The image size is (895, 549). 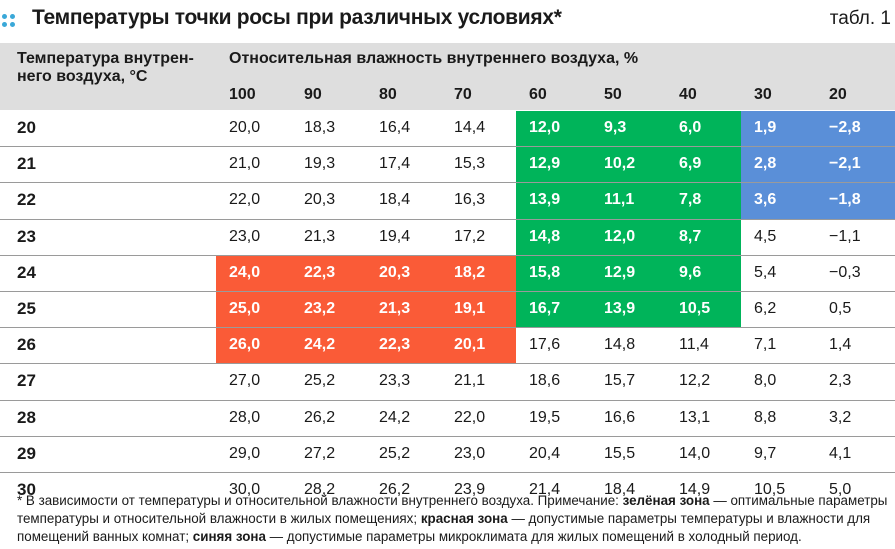 What do you see at coordinates (840, 453) in the screenshot?
I see `table-cell: 4,1` at bounding box center [840, 453].